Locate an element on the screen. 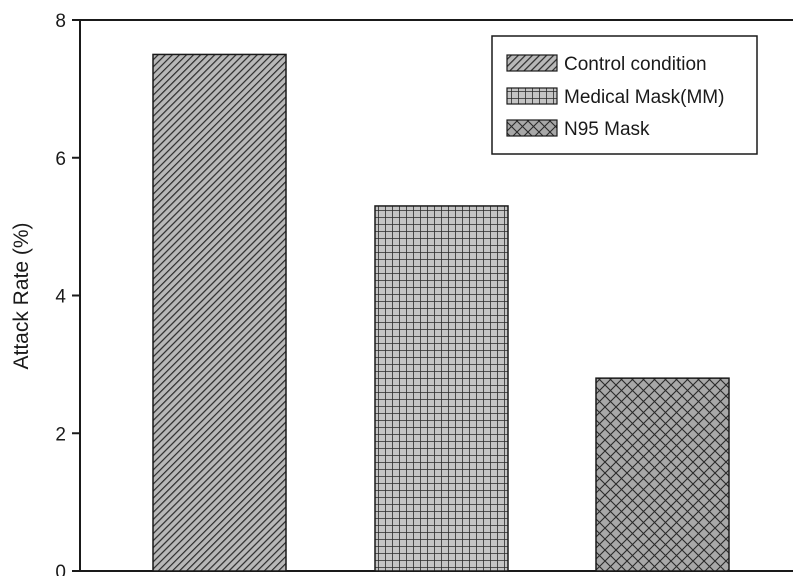  y-tick-label: 4 is located at coordinates (60, 297).